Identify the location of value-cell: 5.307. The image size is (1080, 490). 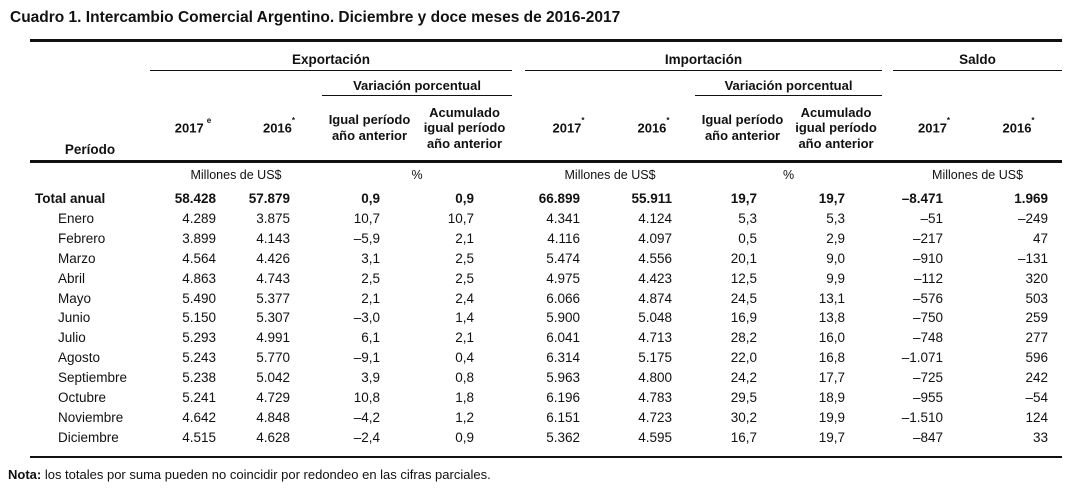
(273, 318).